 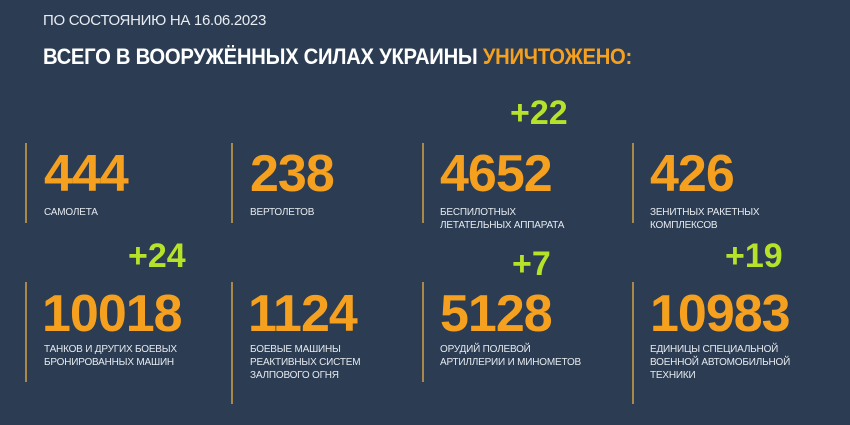 What do you see at coordinates (303, 314) in the screenshot?
I see `stat-value-mlrs: 1124` at bounding box center [303, 314].